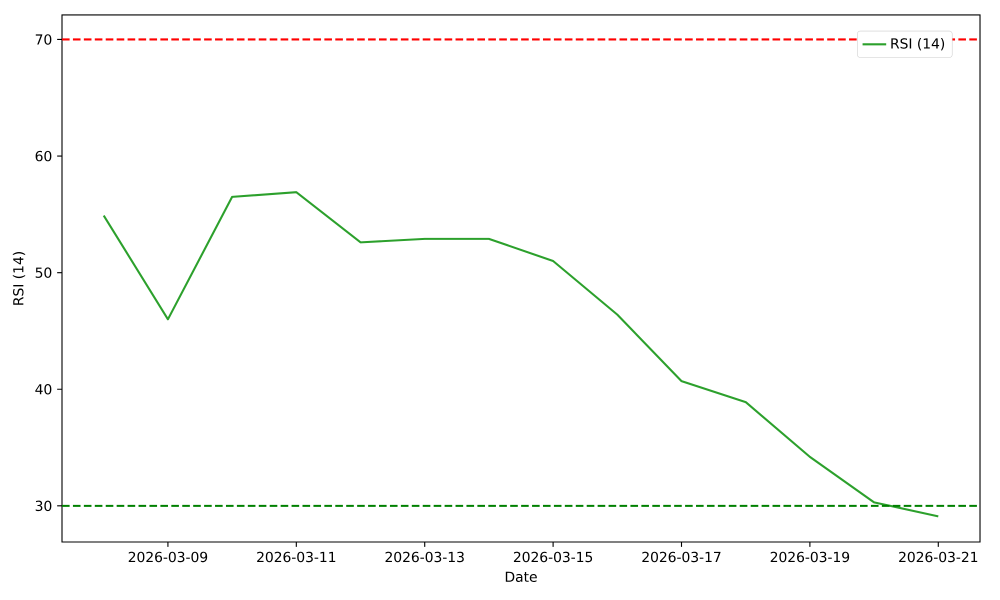 The width and height of the screenshot is (1000, 600). I want to click on legend-label: RSI (14), so click(917, 44).